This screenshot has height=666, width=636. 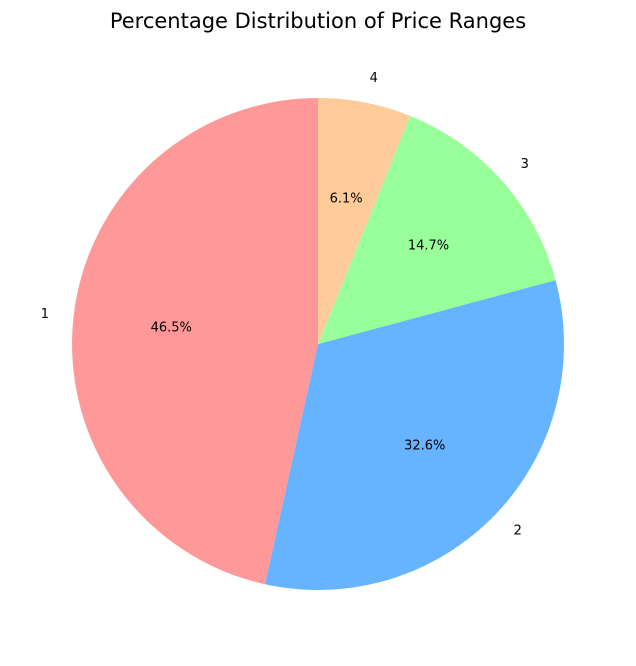 What do you see at coordinates (346, 199) in the screenshot?
I see `pie-pct-label-4: 6.1%` at bounding box center [346, 199].